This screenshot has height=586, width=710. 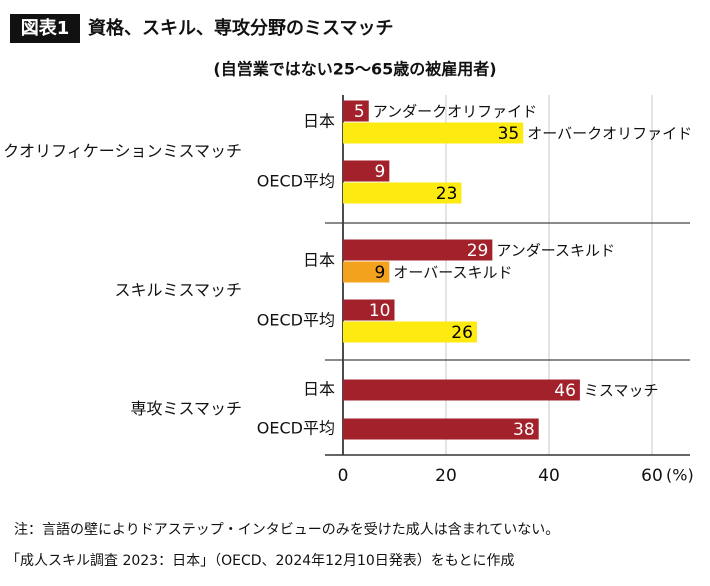 What do you see at coordinates (555, 251) in the screenshot?
I see `annotation: アンダースキルド` at bounding box center [555, 251].